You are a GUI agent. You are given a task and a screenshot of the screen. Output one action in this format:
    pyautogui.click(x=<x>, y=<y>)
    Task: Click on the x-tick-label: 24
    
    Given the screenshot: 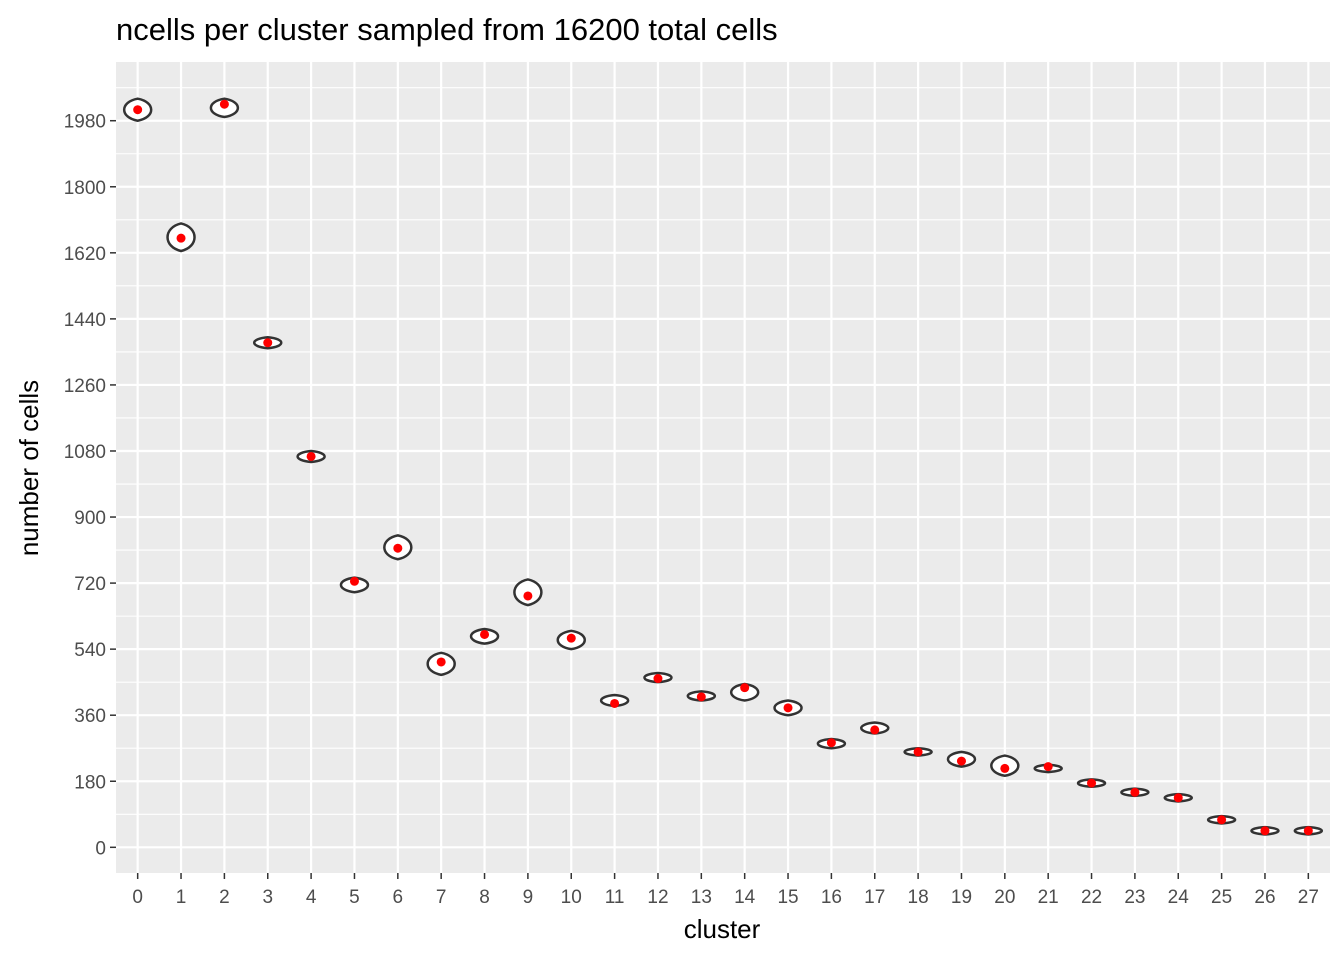 What is the action you would take?
    pyautogui.click(x=1179, y=897)
    